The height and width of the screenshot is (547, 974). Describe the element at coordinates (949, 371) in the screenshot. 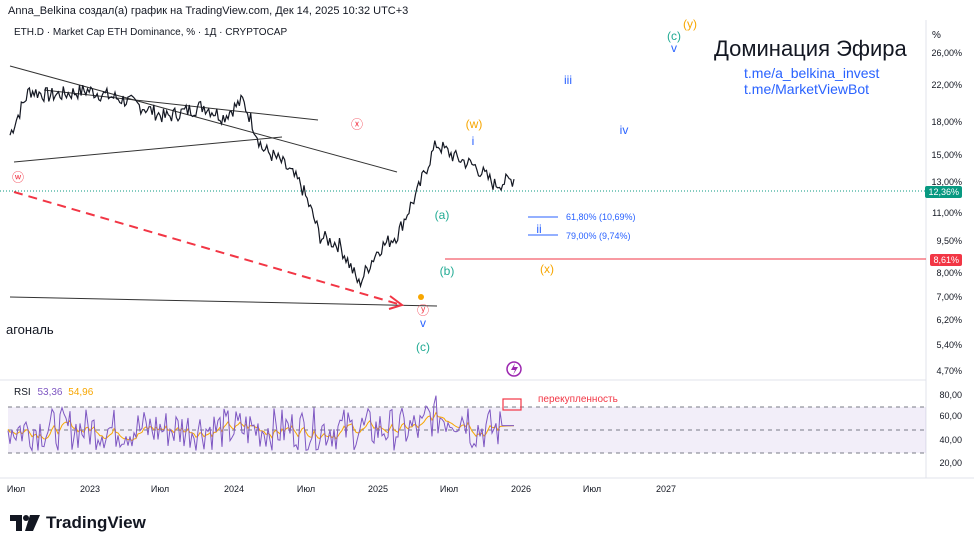

I see `price-tick: 4,70%` at that location.